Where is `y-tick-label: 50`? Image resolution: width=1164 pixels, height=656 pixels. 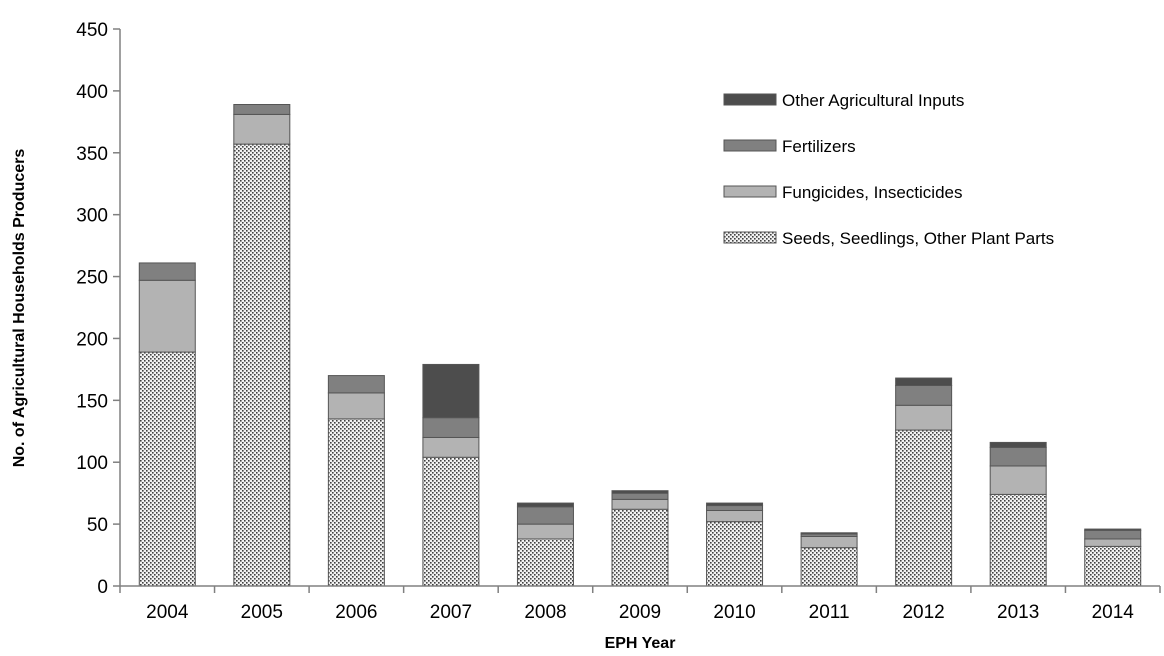 y-tick-label: 50 is located at coordinates (97, 525).